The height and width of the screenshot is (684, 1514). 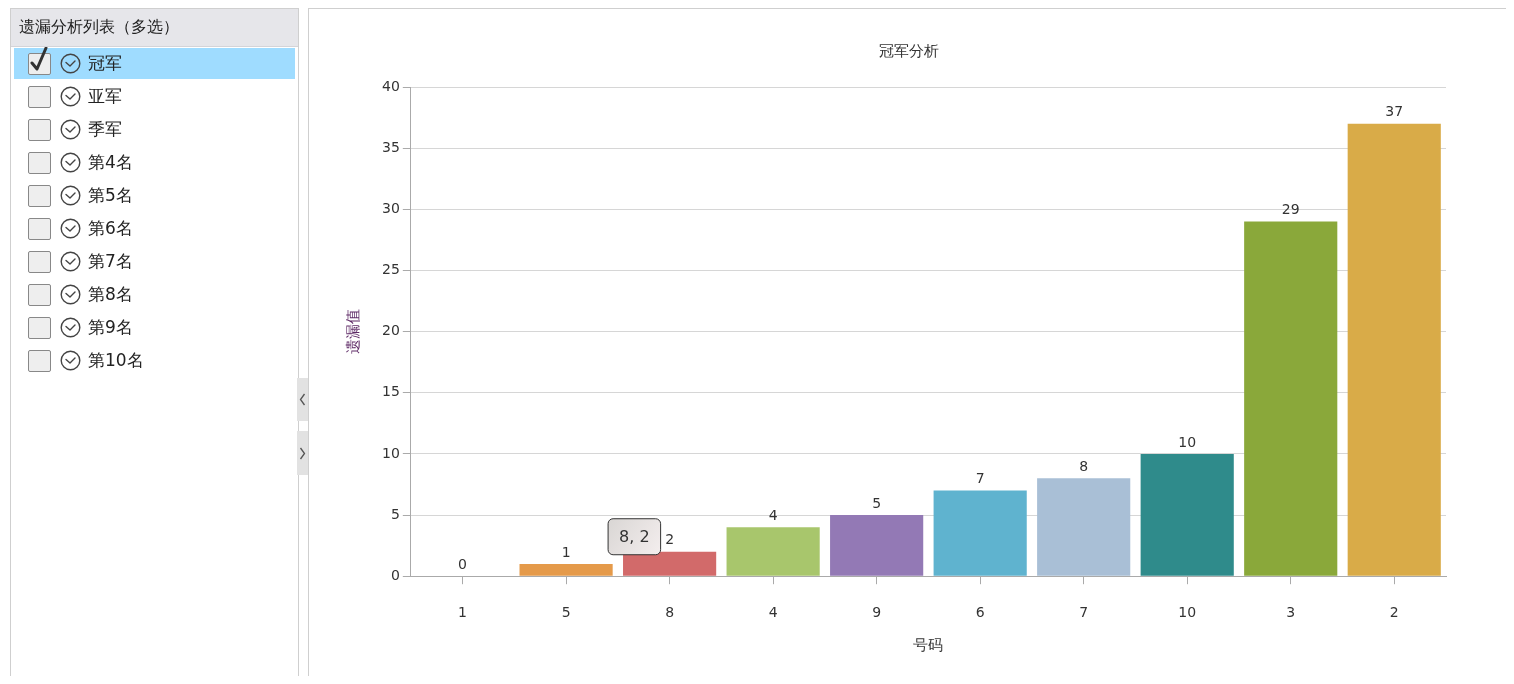 I want to click on text: 第8名, so click(x=110, y=294).